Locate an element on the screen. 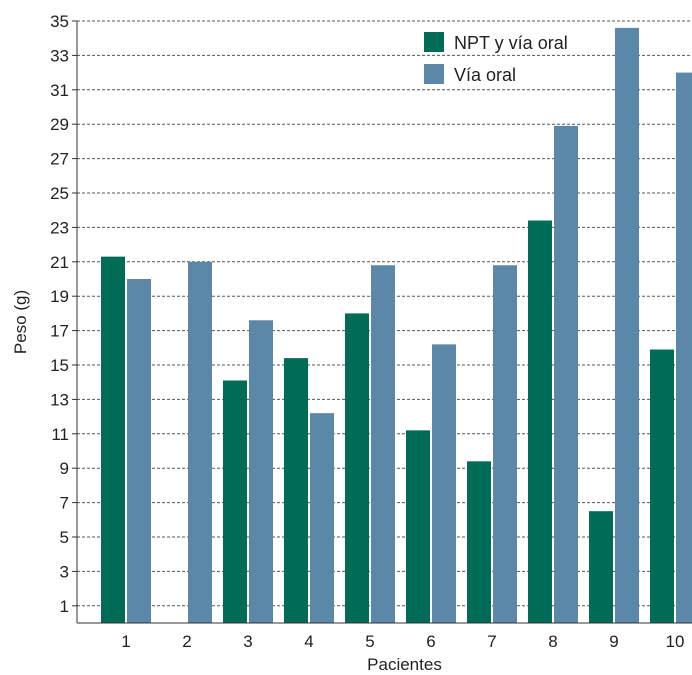  x-tick-label: 4 is located at coordinates (308, 641).